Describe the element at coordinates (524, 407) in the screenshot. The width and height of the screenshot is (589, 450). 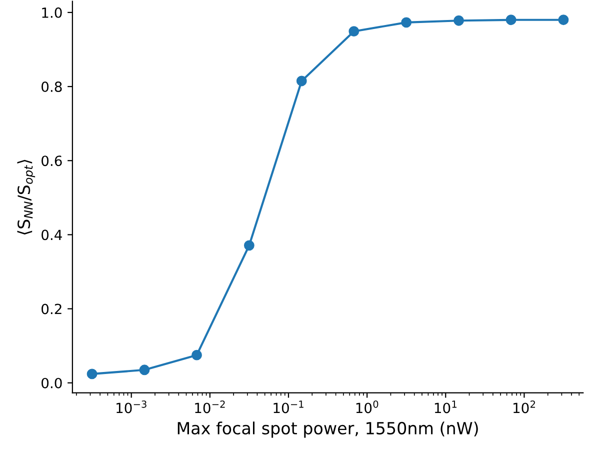
I see `x-tick-label: 10$^{2}$` at that location.